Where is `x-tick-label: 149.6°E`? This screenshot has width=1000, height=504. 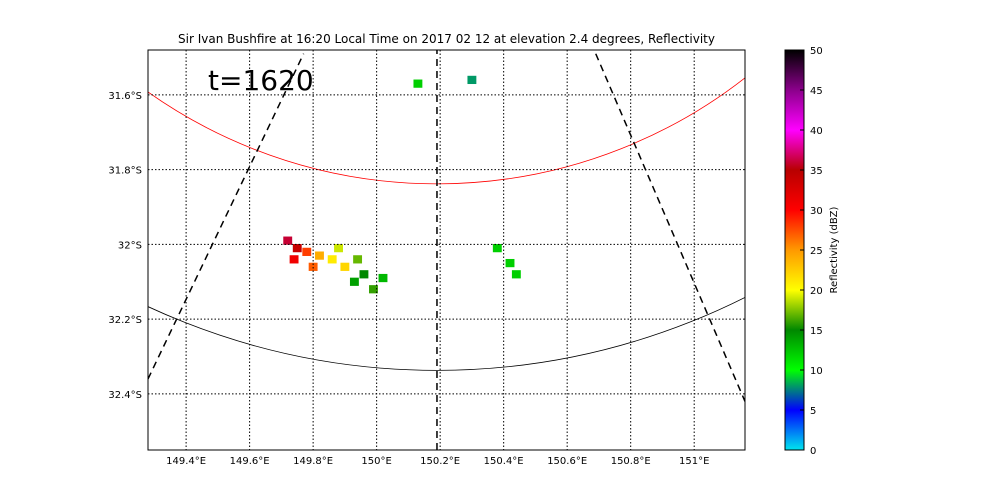
x-tick-label: 149.6°E is located at coordinates (250, 461).